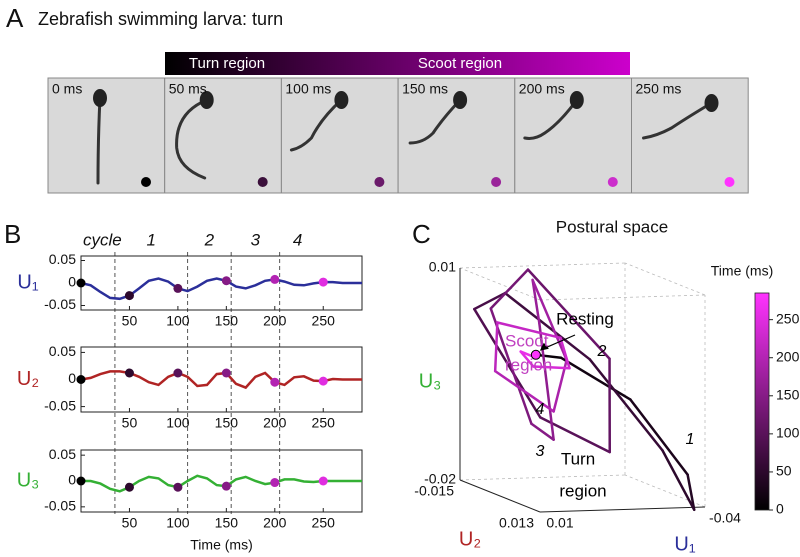 The image size is (800, 557). I want to click on panel-title: Zebrafish swimming larva: turn, so click(160, 19).